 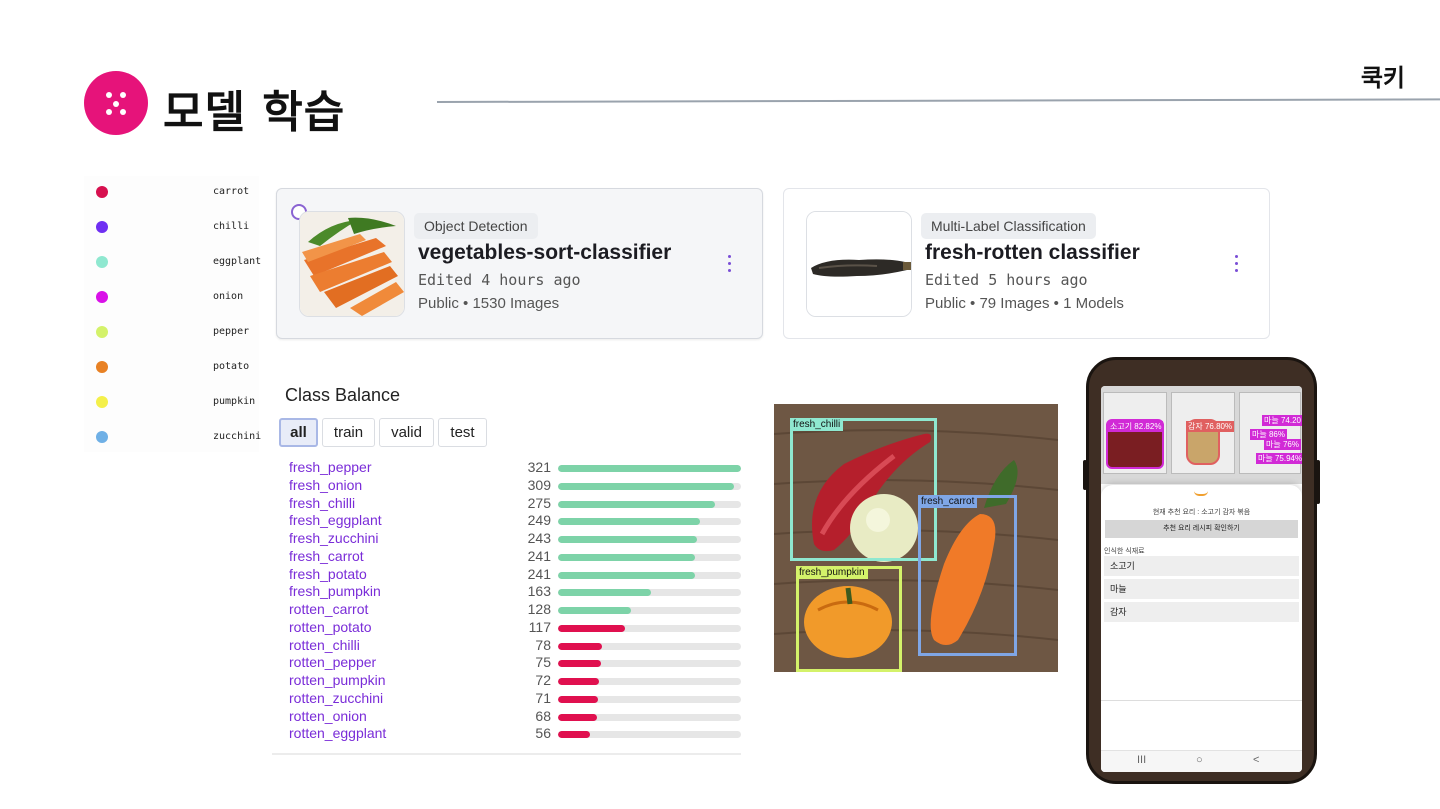 What do you see at coordinates (1201, 612) in the screenshot?
I see `ingredient-item: 감자` at bounding box center [1201, 612].